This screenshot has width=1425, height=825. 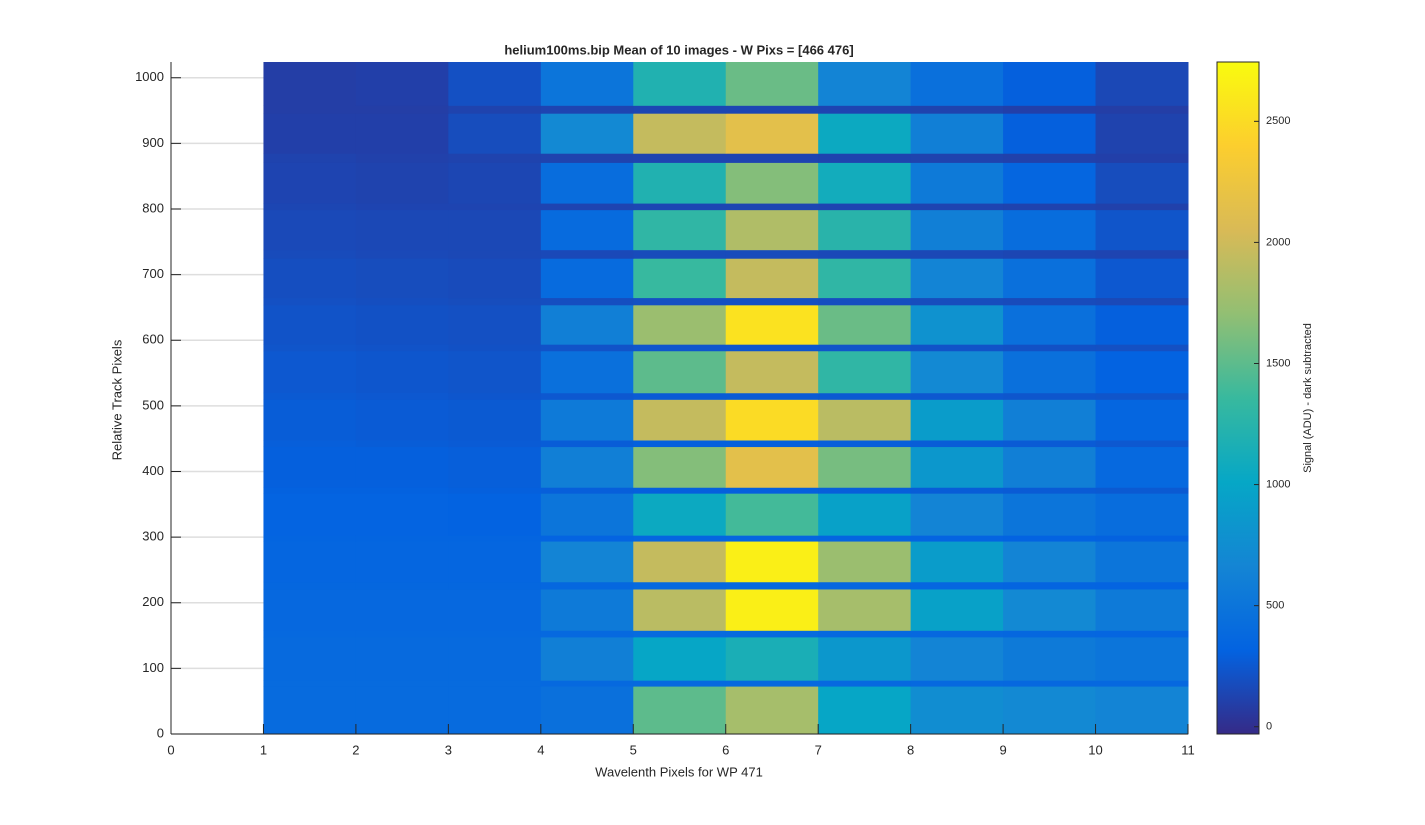 What do you see at coordinates (1238, 398) in the screenshot?
I see `colorbar` at bounding box center [1238, 398].